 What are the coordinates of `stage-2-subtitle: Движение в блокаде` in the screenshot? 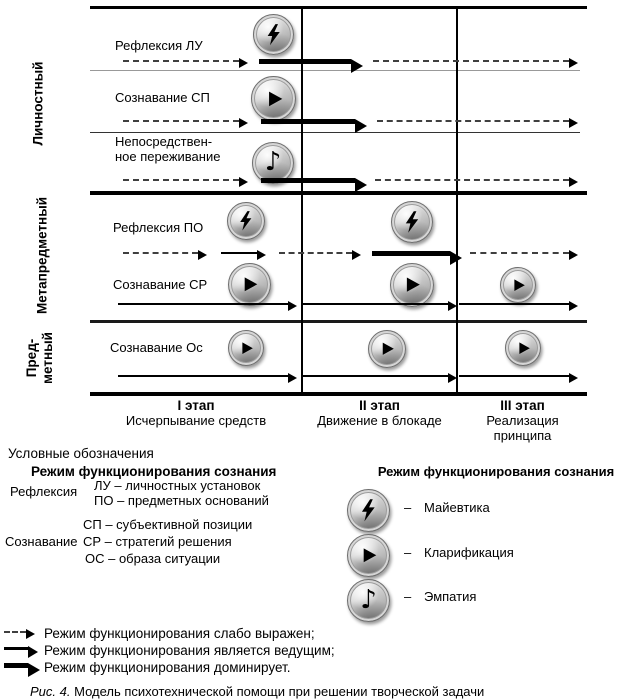 It's located at (379, 420).